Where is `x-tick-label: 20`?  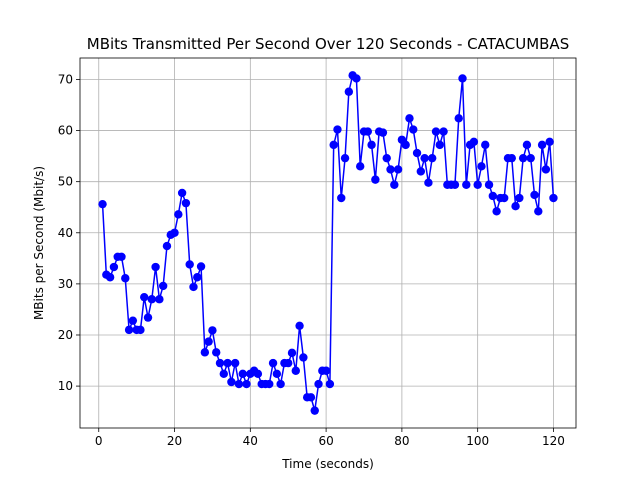
x-tick-label: 20 is located at coordinates (174, 441).